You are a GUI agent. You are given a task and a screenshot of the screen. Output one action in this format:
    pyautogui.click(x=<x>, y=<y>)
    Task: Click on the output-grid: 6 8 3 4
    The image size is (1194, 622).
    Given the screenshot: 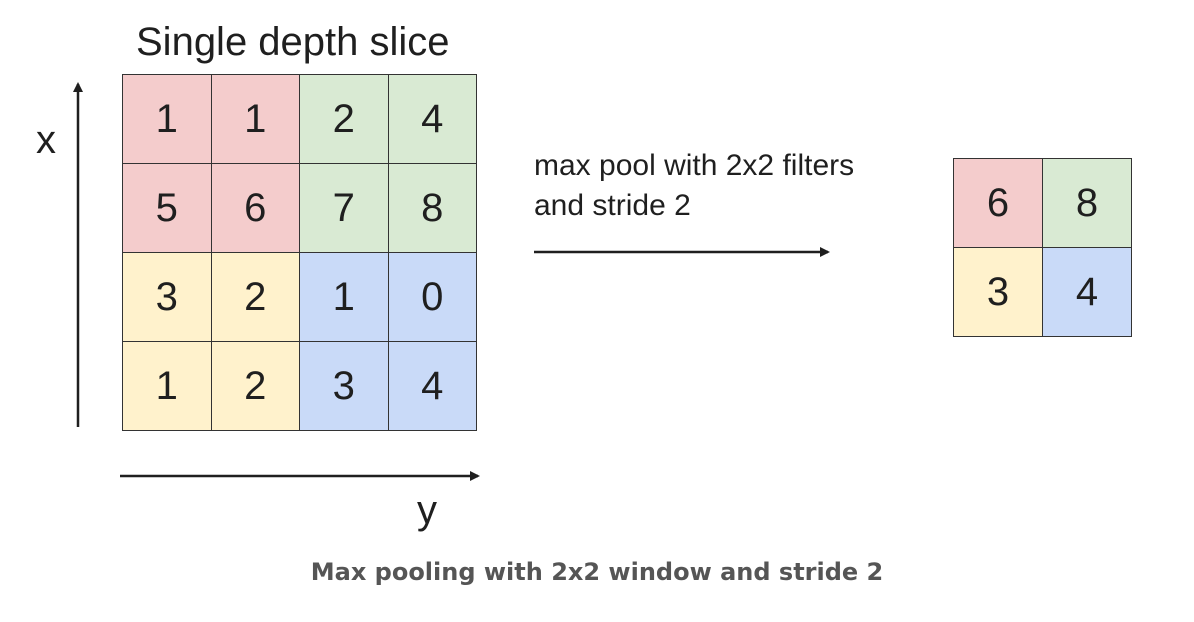 What is the action you would take?
    pyautogui.click(x=1042, y=247)
    